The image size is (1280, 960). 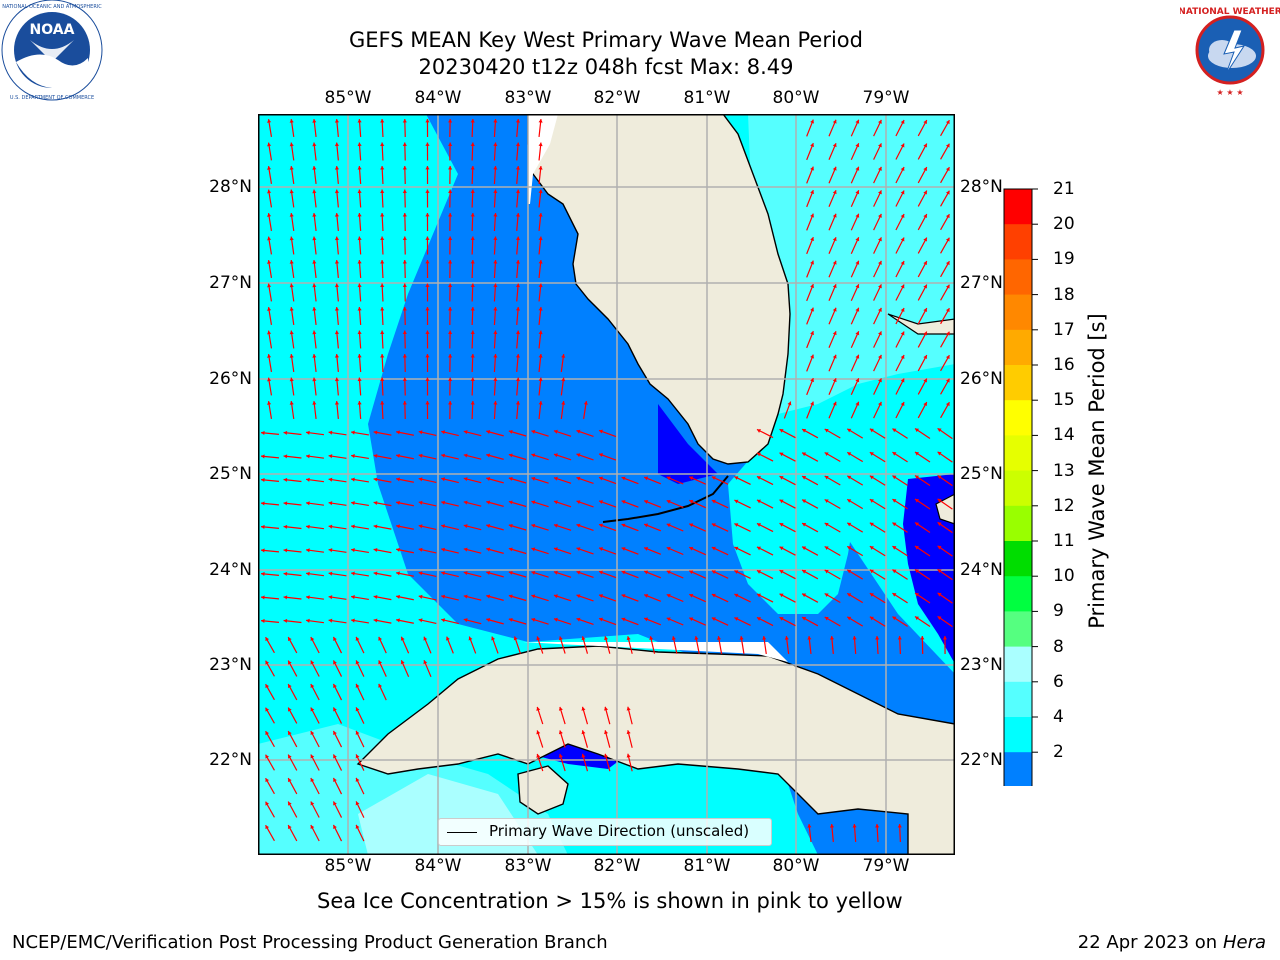 What do you see at coordinates (1064, 505) in the screenshot?
I see `colorbar-tick-label: 12` at bounding box center [1064, 505].